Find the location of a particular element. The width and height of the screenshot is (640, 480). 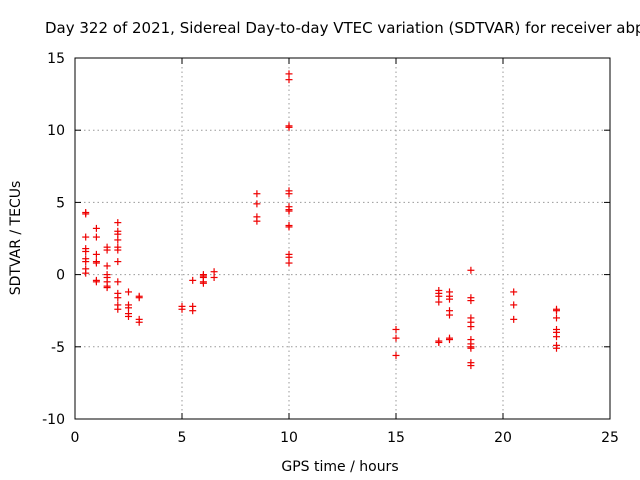

y-tick-label: 5 is located at coordinates (60, 203).